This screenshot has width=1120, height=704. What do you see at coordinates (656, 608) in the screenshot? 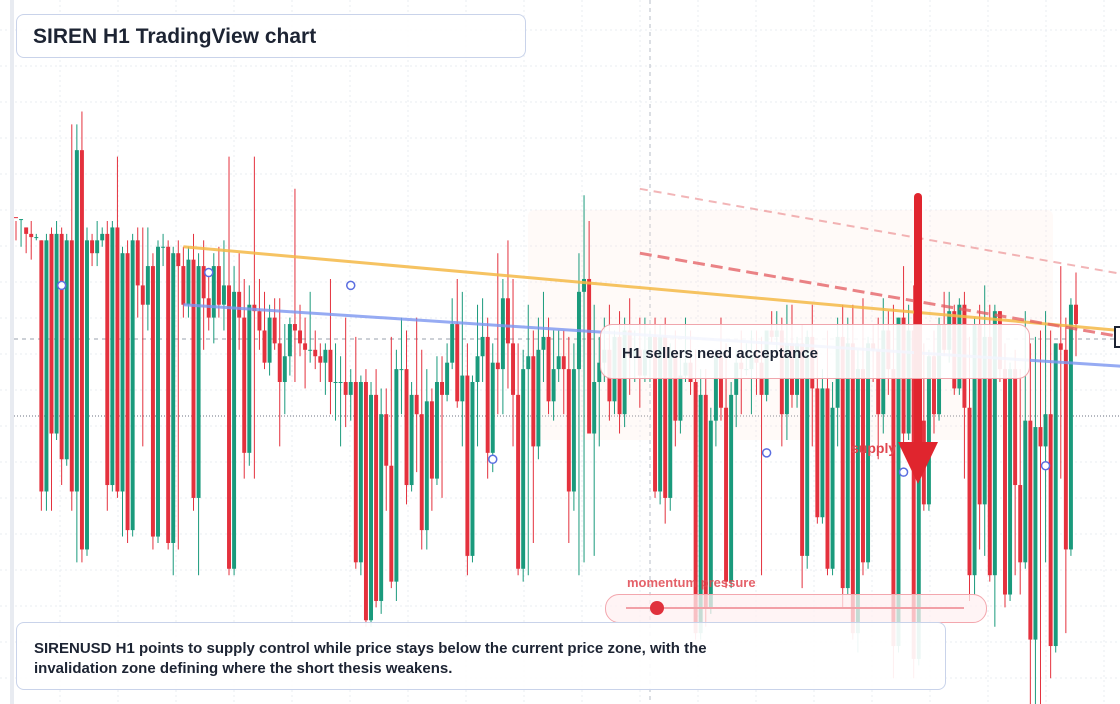
I see `momentum-knob` at bounding box center [656, 608].